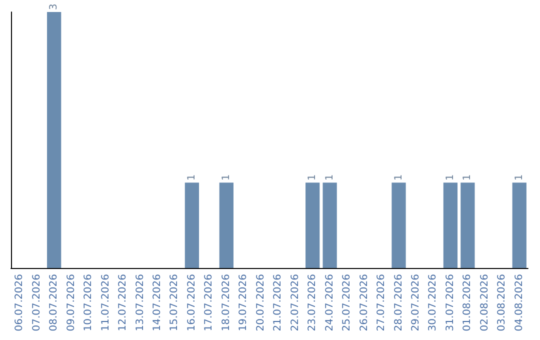  What do you see at coordinates (260, 303) in the screenshot?
I see `x-tick-label: 20.07.2026` at bounding box center [260, 303].